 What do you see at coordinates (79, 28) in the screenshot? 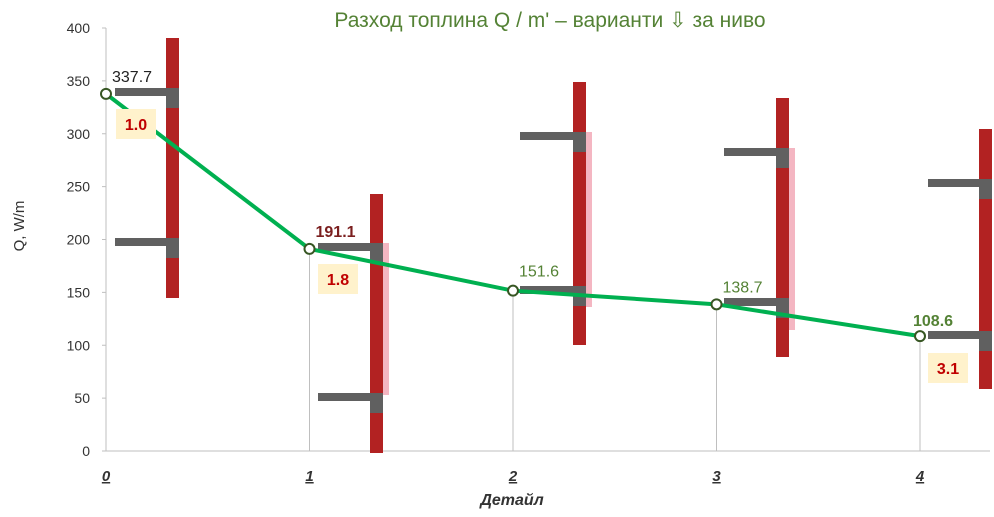
I see `y-tick-label: 400` at bounding box center [79, 28].